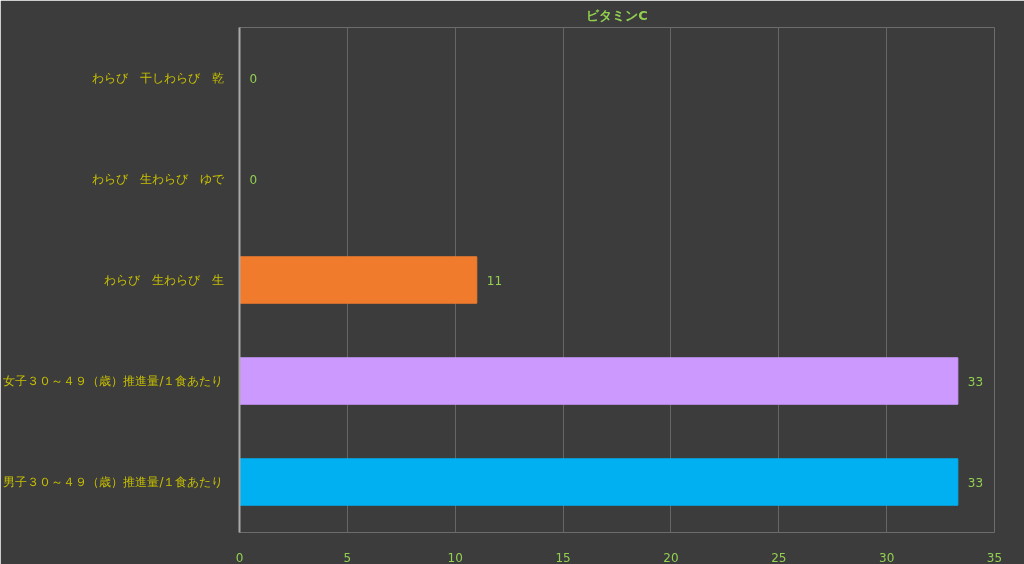 The image size is (1024, 564). Describe the element at coordinates (163, 280) in the screenshot. I see `y-tick-label: わらび 生わらび 生` at that location.